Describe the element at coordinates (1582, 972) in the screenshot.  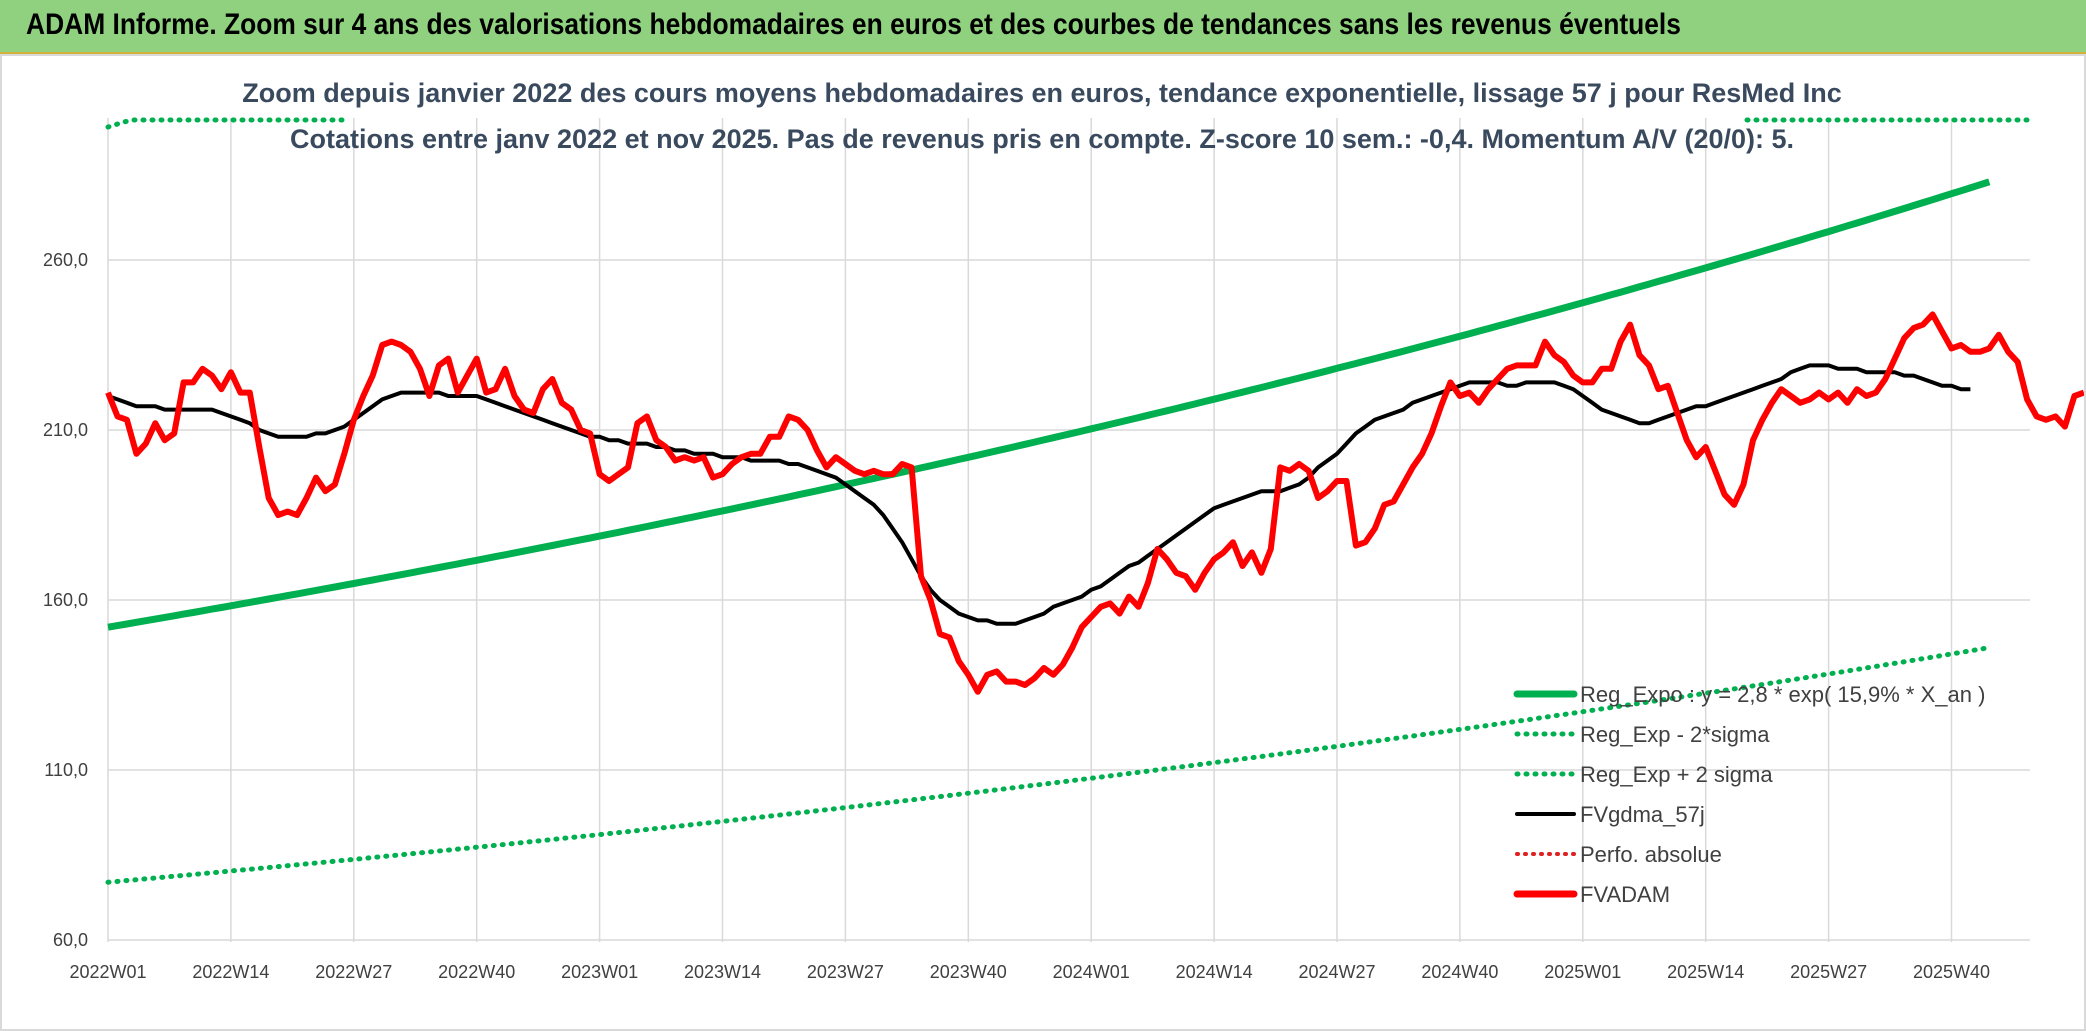
I see `x-tick-label: 2025W01` at that location.